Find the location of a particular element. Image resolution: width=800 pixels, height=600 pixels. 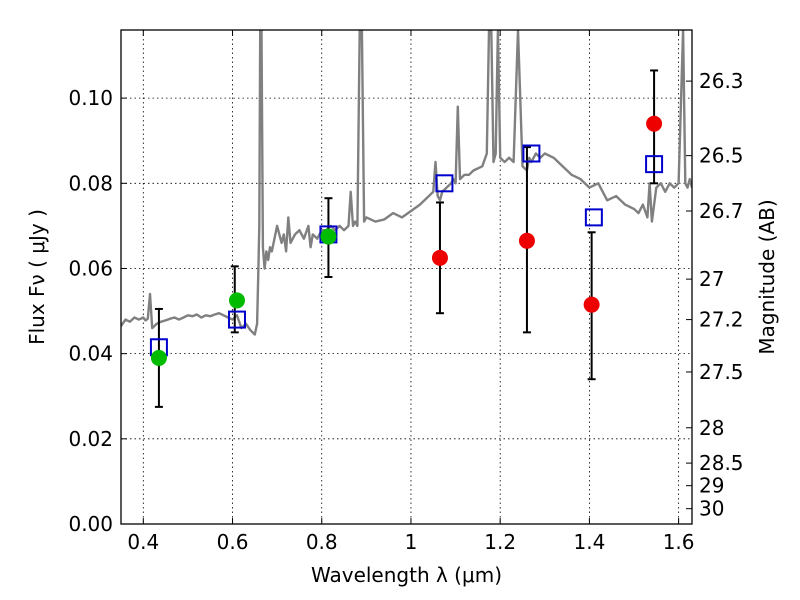

right-y-tick-label: 28 is located at coordinates (711, 428).